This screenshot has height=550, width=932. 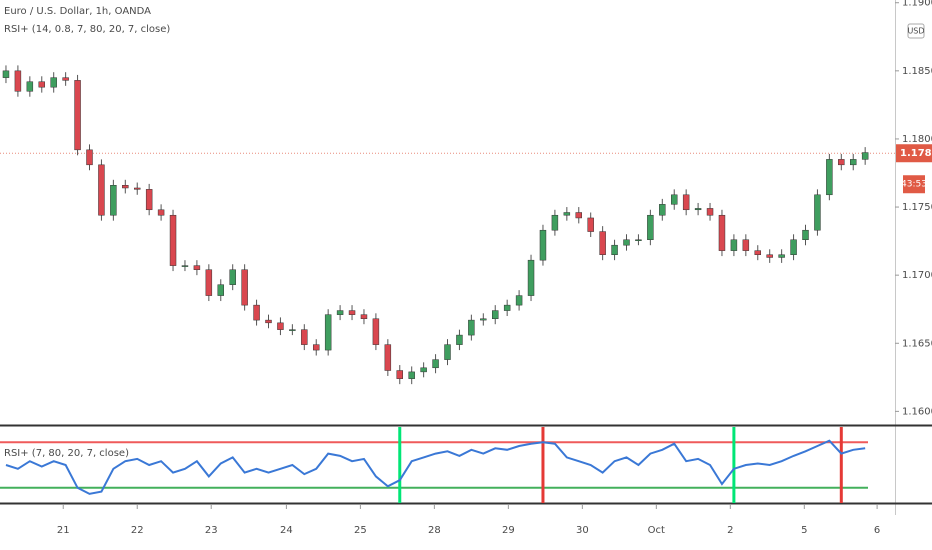 What do you see at coordinates (917, 207) in the screenshot?
I see `y-tick-label: 1.17500` at bounding box center [917, 207].